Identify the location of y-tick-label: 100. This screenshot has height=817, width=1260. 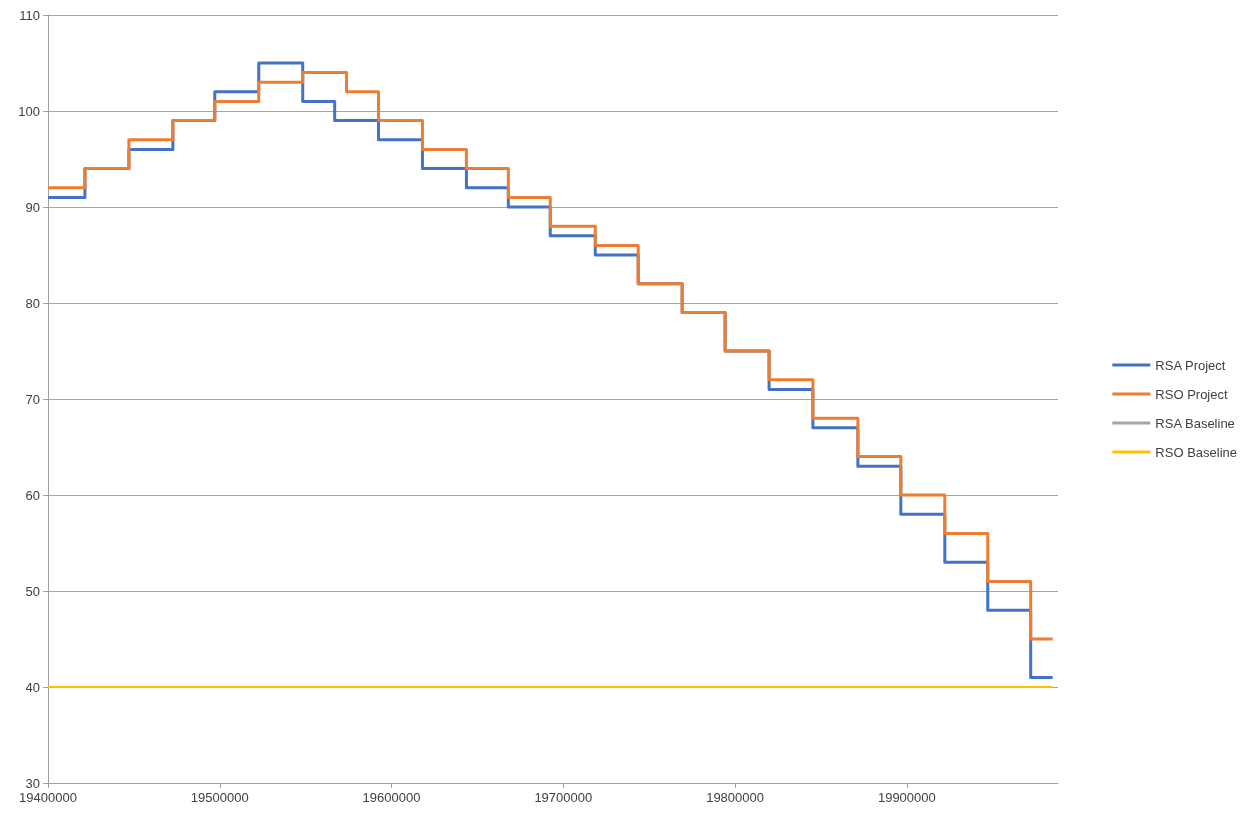
(29, 111).